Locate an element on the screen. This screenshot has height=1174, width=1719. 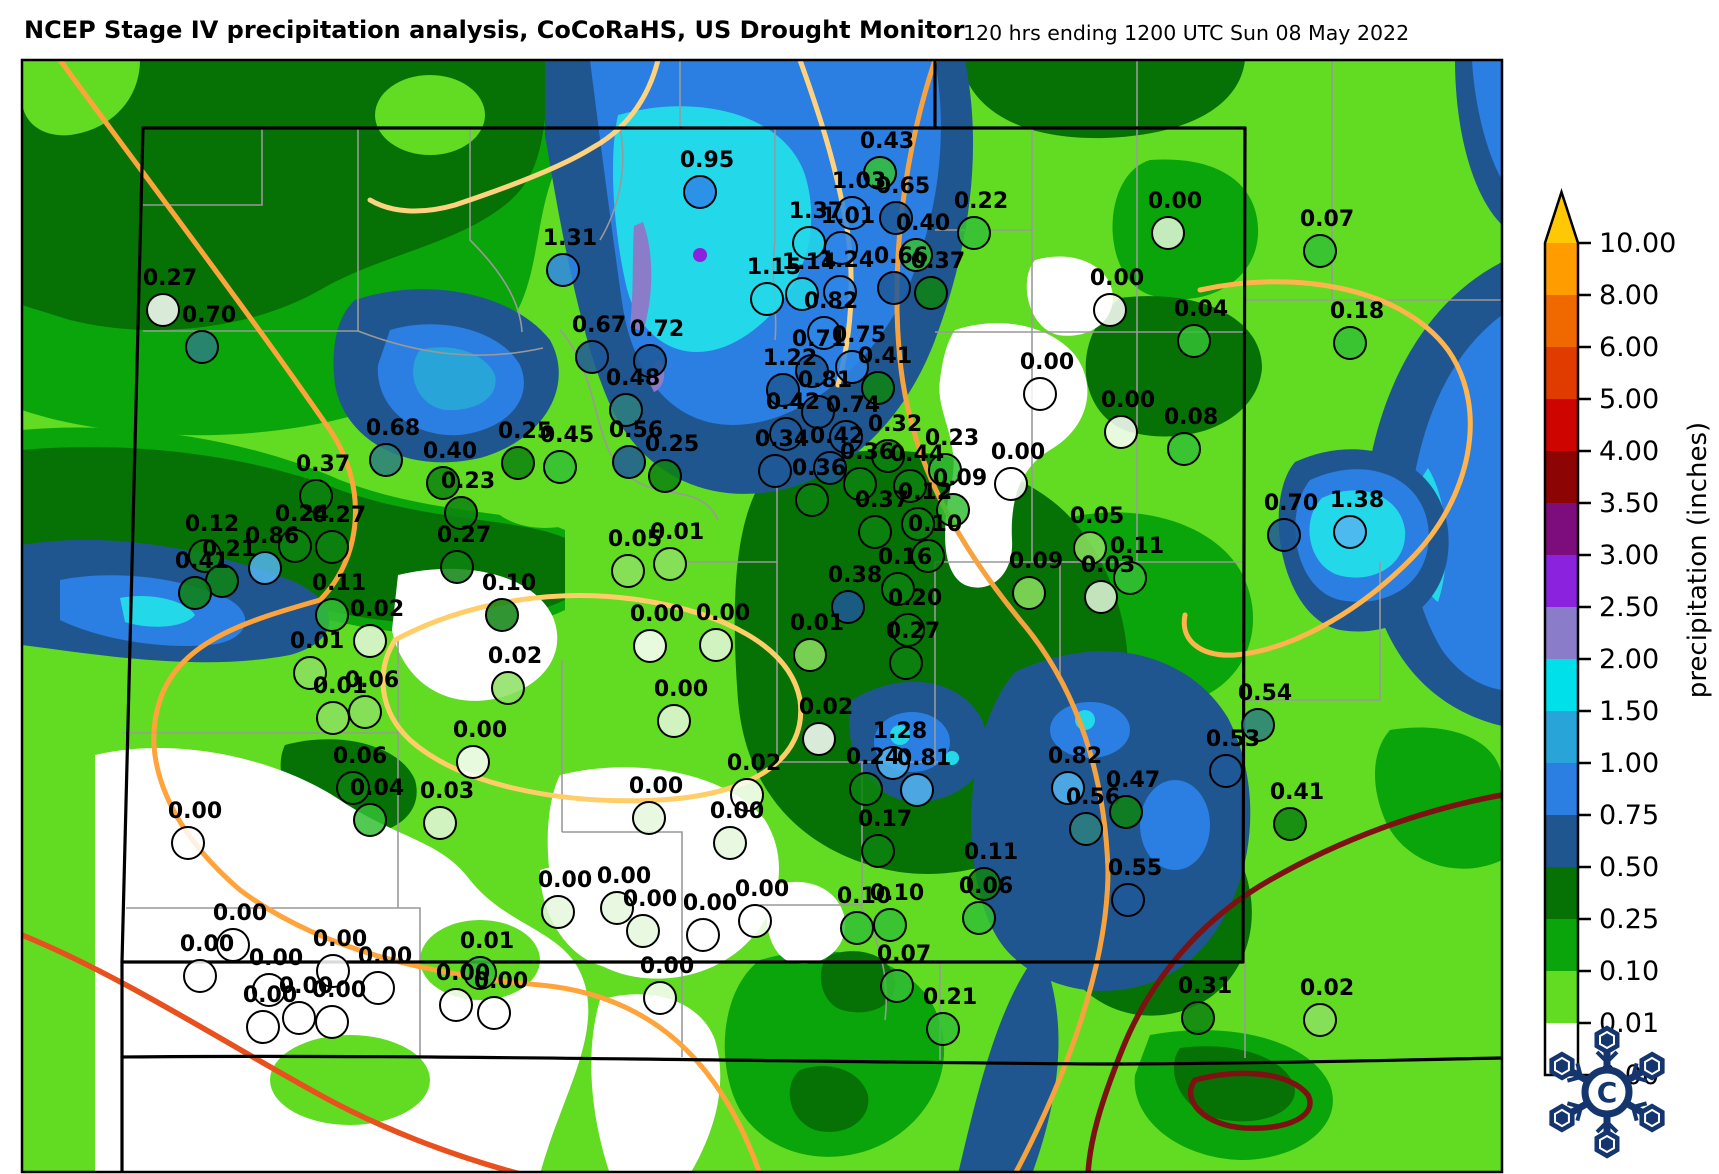
station: 0.01 is located at coordinates (487, 959).